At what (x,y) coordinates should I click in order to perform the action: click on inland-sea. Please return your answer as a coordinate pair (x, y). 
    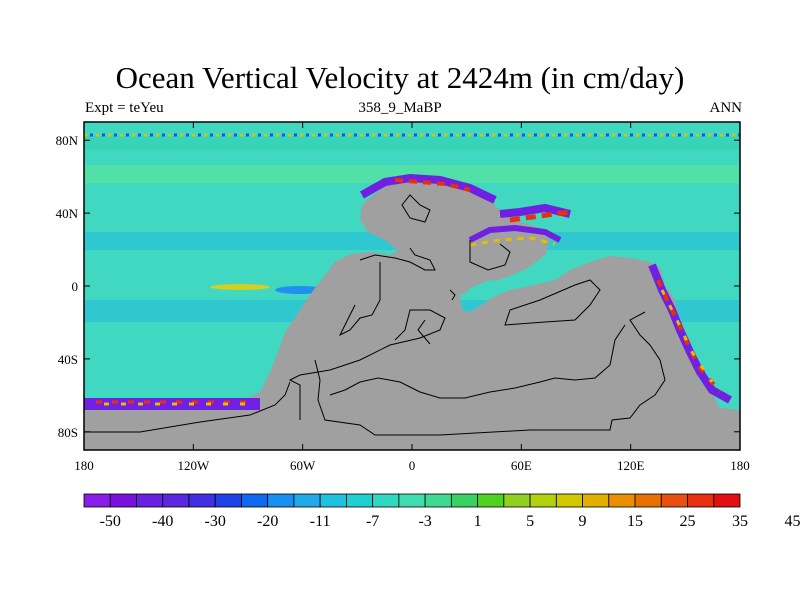
    Looking at the image, I should click on (483, 290).